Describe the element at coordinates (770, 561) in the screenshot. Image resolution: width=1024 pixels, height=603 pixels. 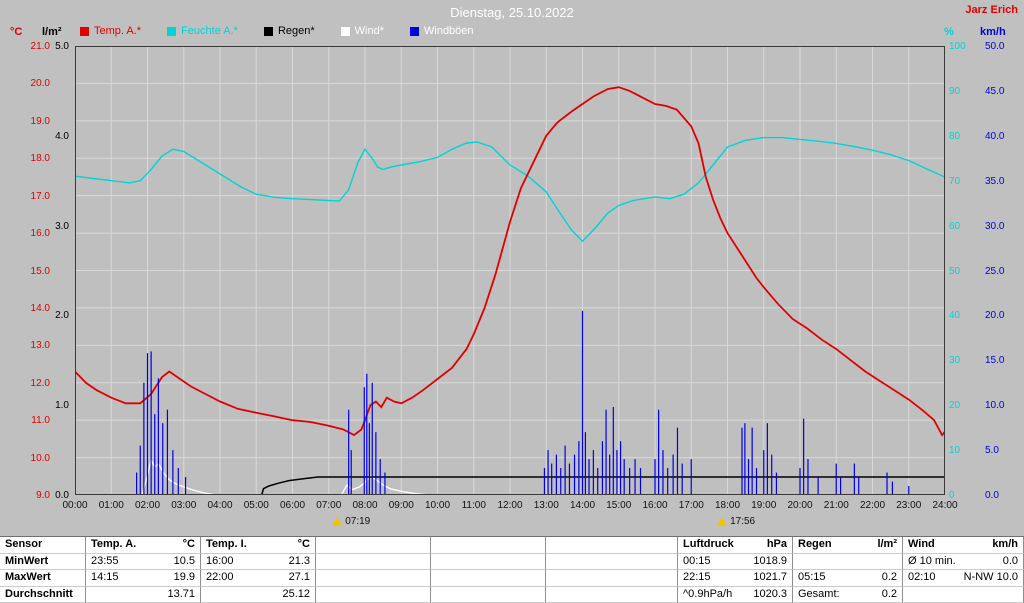
I see `stats-cell-value: 1018.9` at that location.